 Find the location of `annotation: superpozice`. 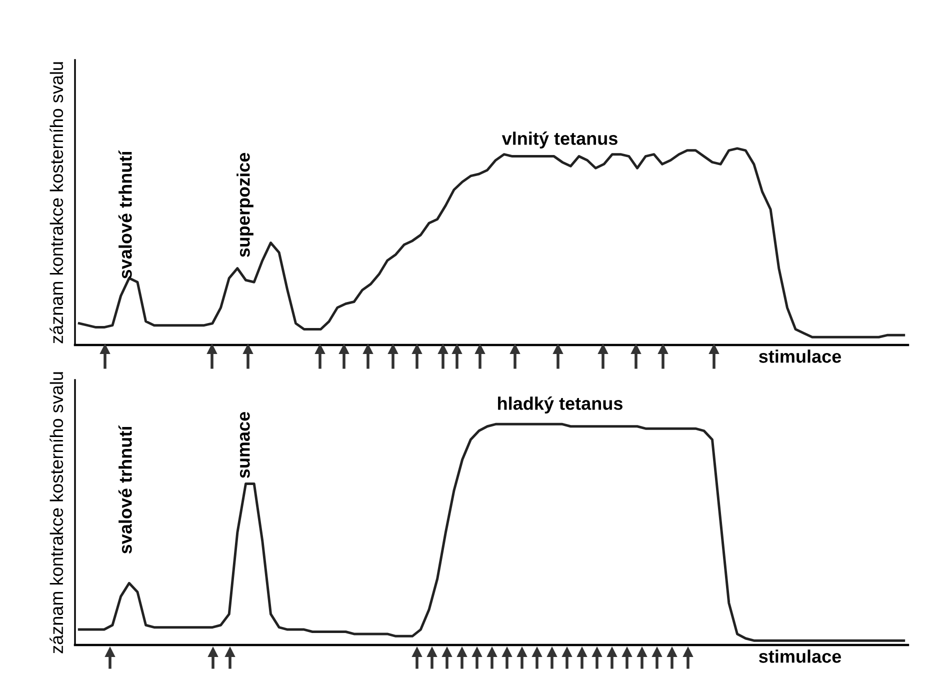

annotation: superpozice is located at coordinates (245, 205).